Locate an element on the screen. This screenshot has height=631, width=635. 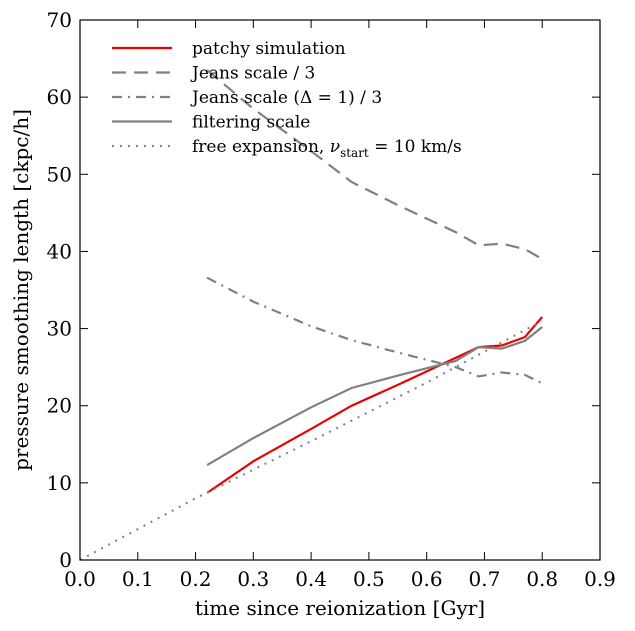
legend-label-free-expansion: free expansion, νstart = 10 km/s is located at coordinates (327, 148).